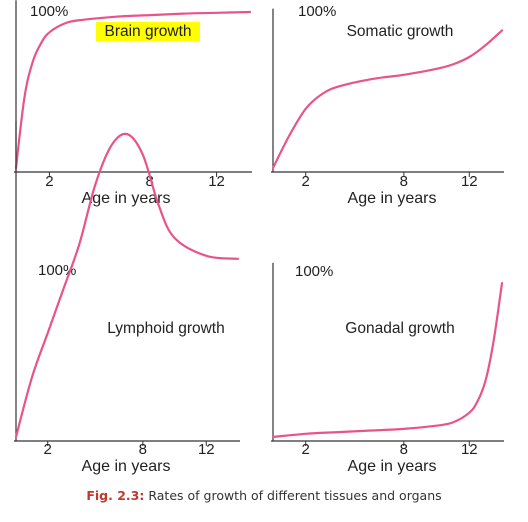 This screenshot has width=528, height=522. I want to click on panel-2-x-label: Age in years, so click(392, 198).